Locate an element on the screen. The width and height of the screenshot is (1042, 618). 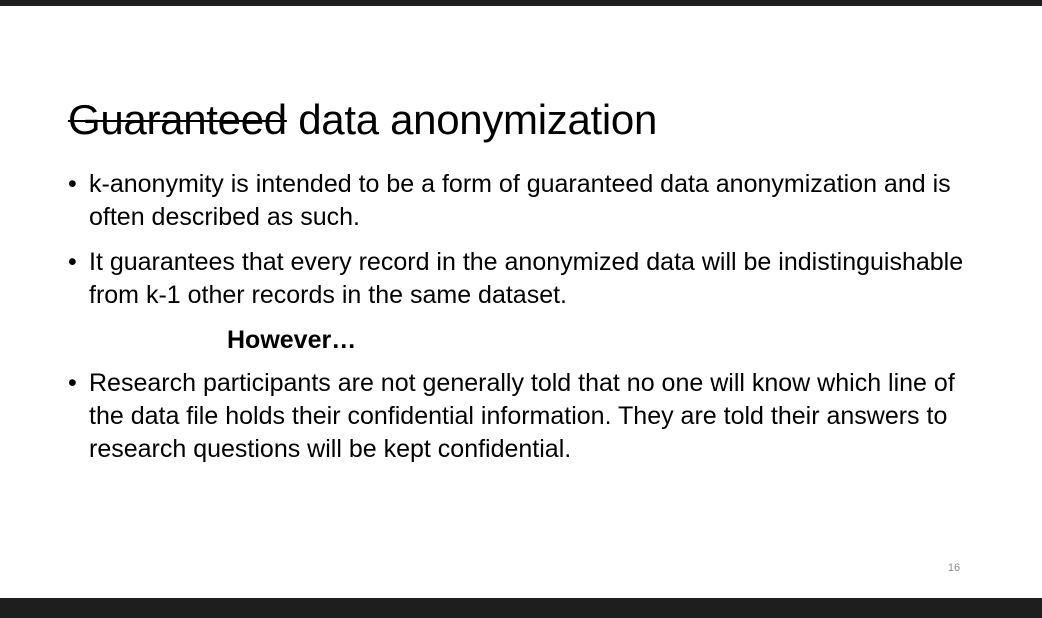
slide-title: Guaranteed data anonymization is located at coordinates (362, 120).